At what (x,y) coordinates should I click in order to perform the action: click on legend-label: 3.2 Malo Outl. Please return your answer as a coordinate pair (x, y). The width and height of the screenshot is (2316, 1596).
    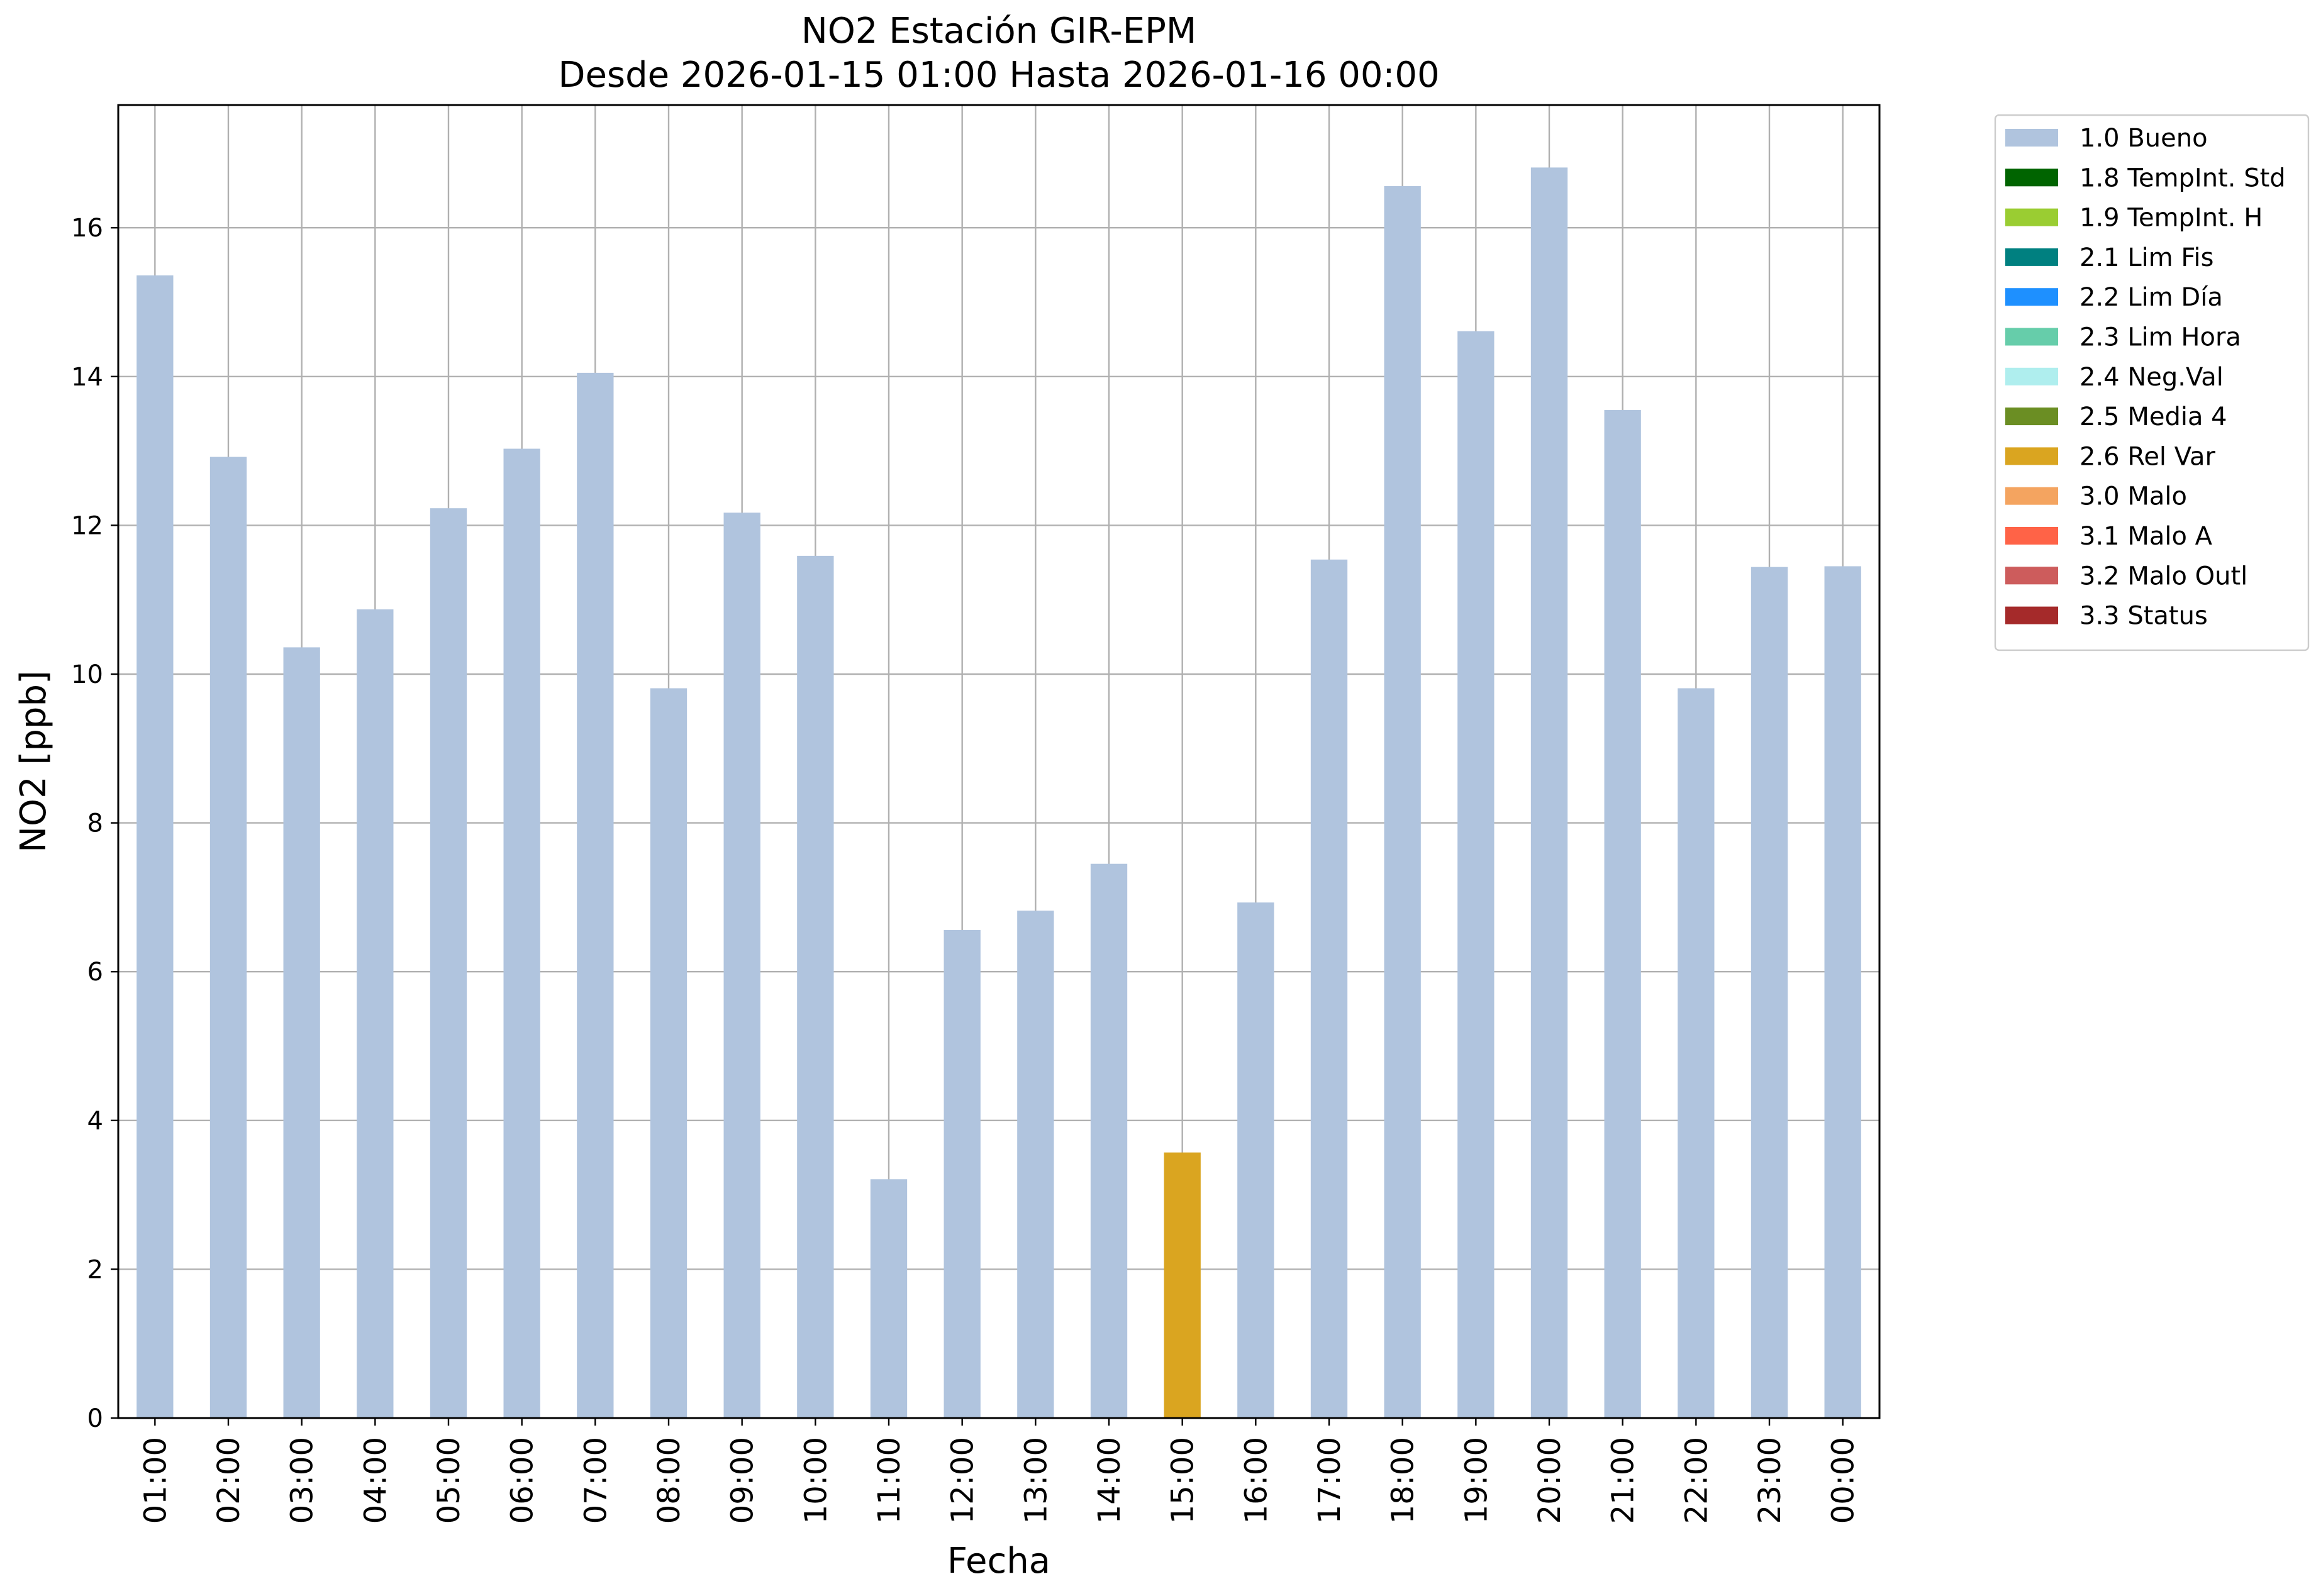
    Looking at the image, I should click on (2163, 576).